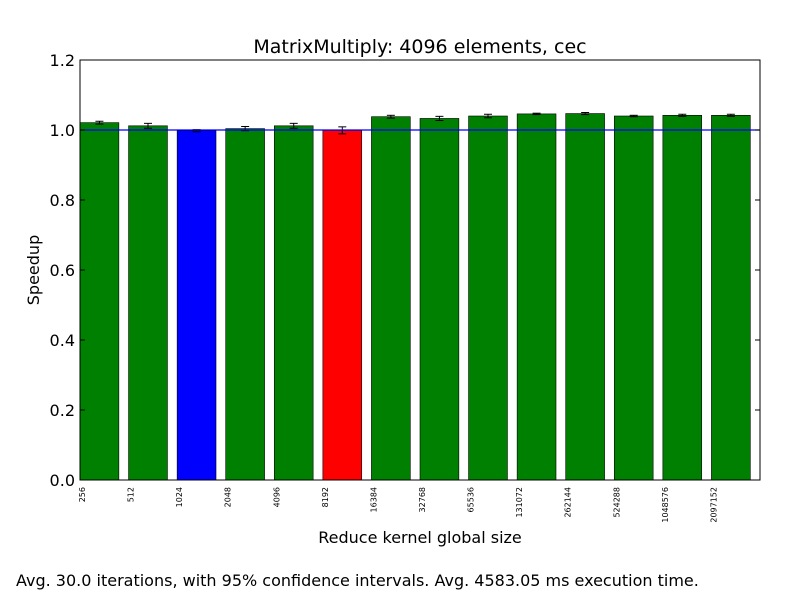  I want to click on error-bars-group, so click(415, 123).